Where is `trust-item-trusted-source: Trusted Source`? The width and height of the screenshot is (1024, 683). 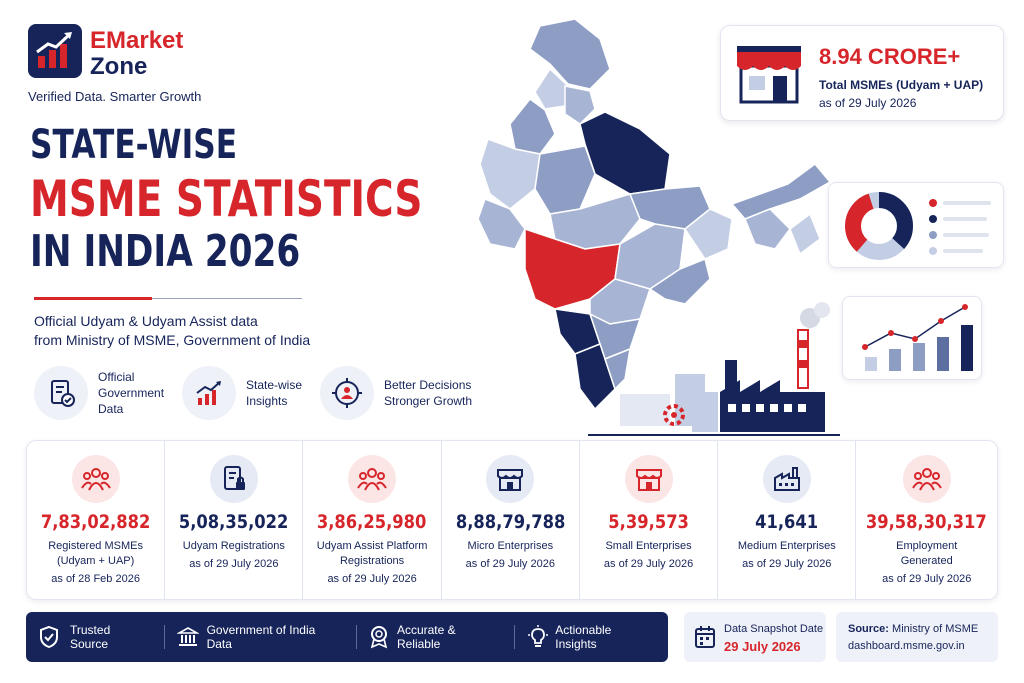
trust-item-trusted-source: Trusted Source is located at coordinates (95, 637).